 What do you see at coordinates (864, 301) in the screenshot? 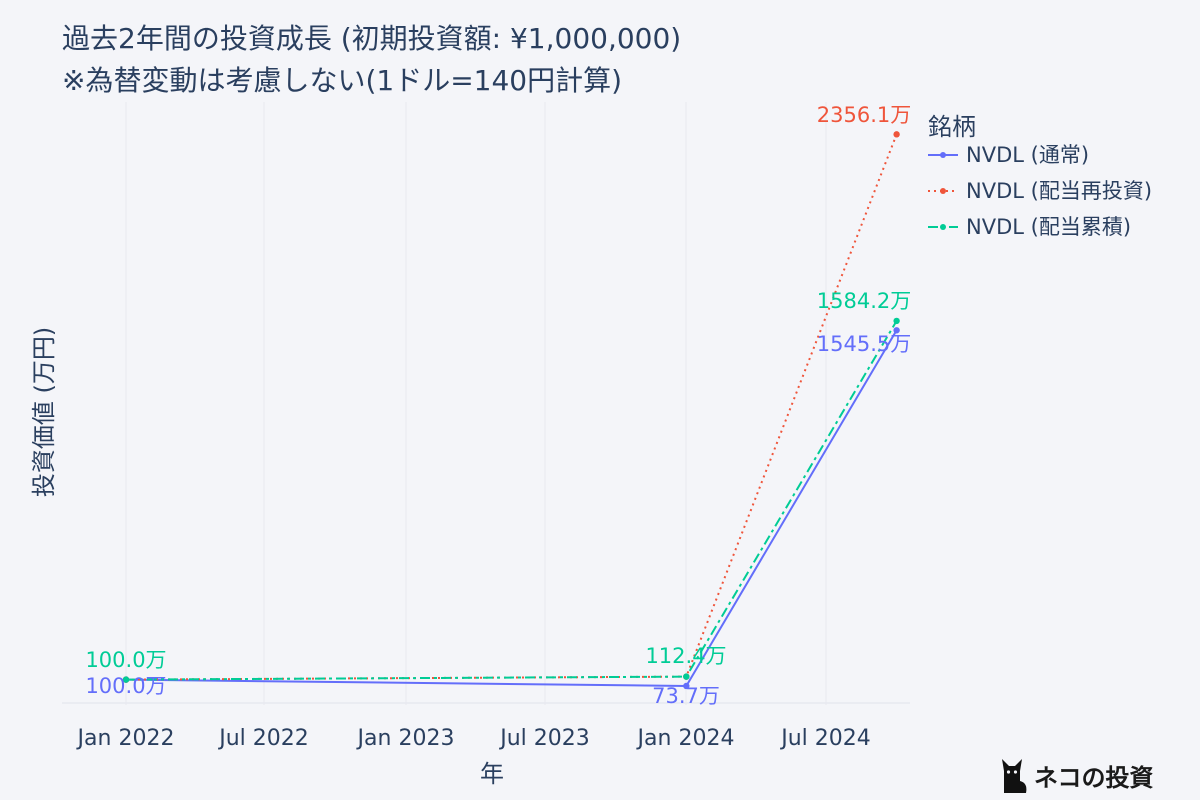
I see `data-label: 1584.2万` at bounding box center [864, 301].